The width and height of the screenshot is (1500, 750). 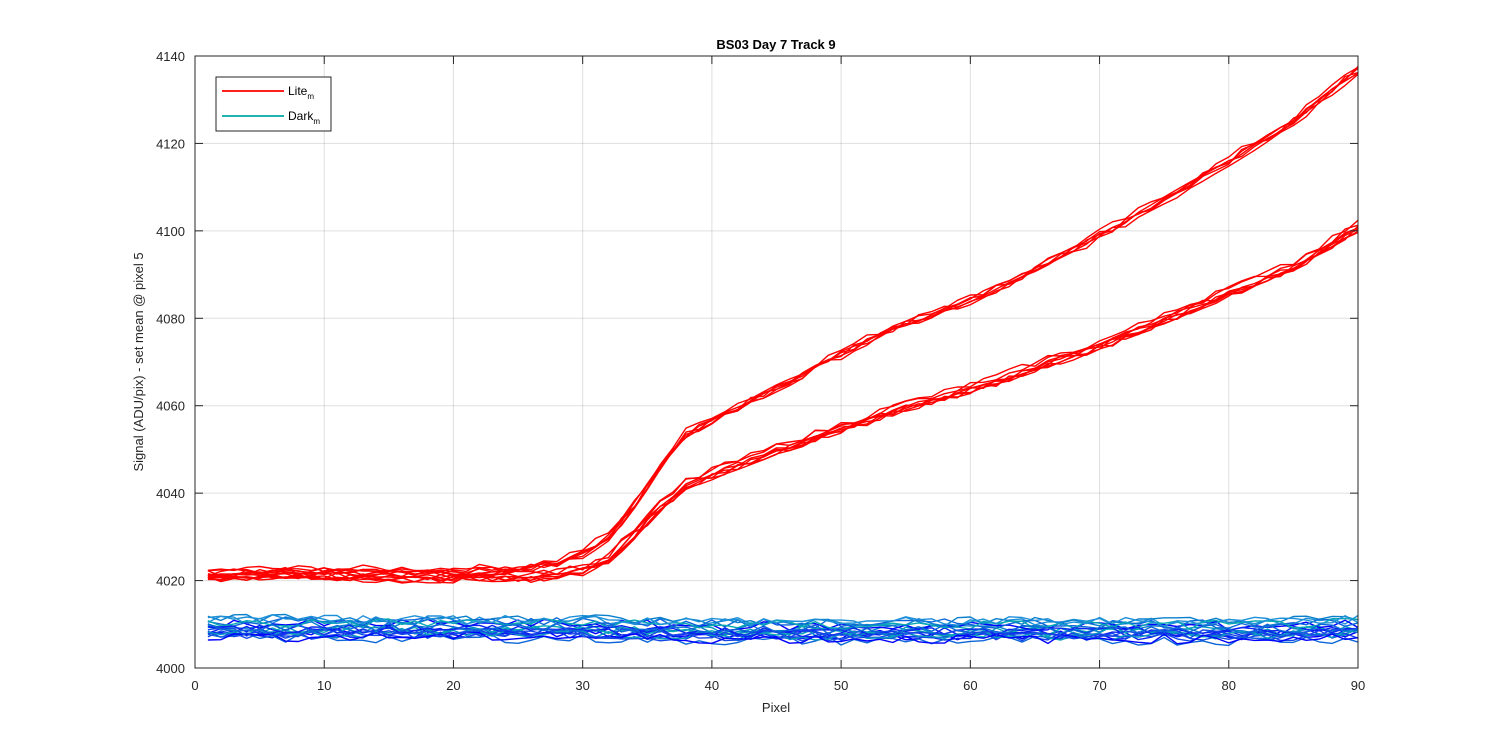 I want to click on legend-entry-dark: Darkm, so click(x=304, y=117).